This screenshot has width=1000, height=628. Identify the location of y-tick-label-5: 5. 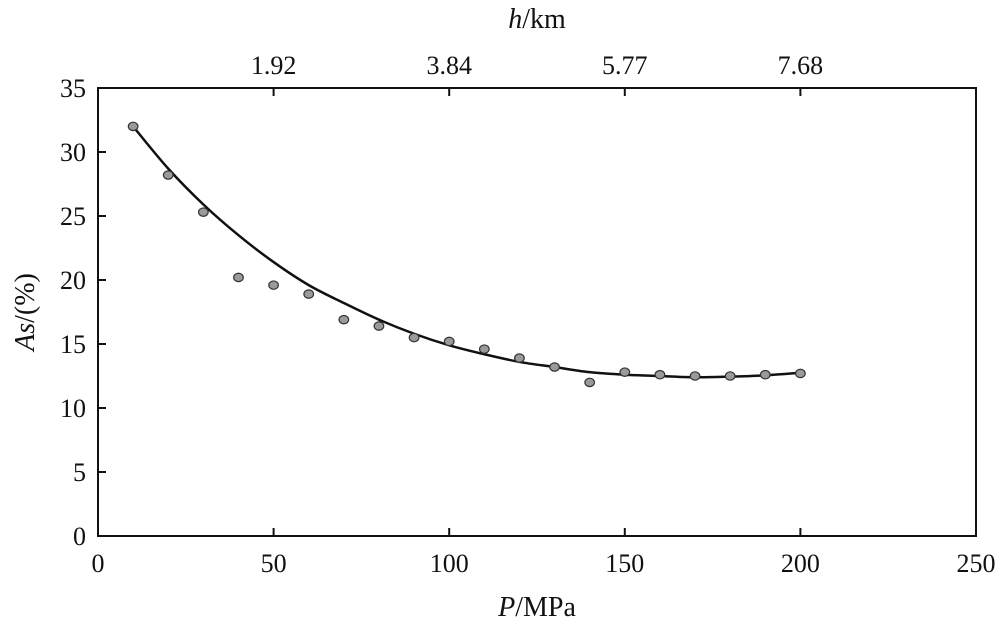
(79, 472).